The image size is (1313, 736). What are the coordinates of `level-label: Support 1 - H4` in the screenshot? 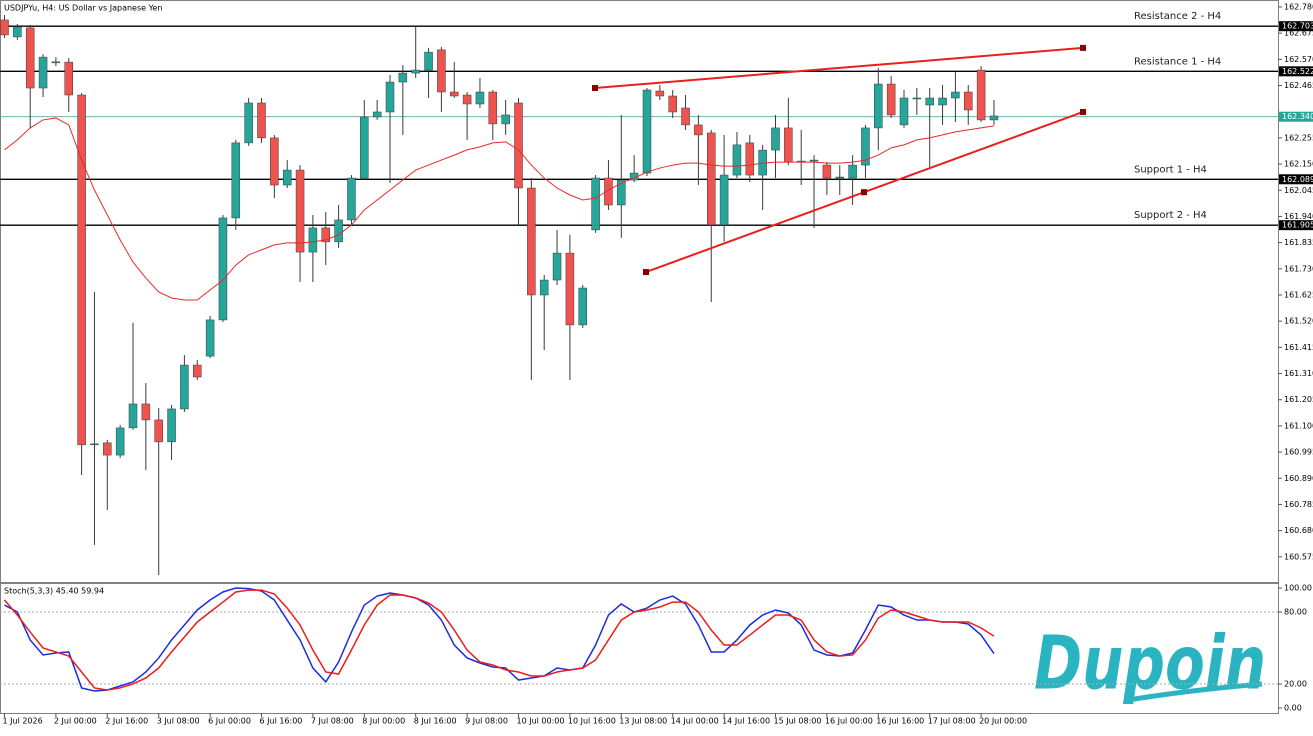 It's located at (1170, 169).